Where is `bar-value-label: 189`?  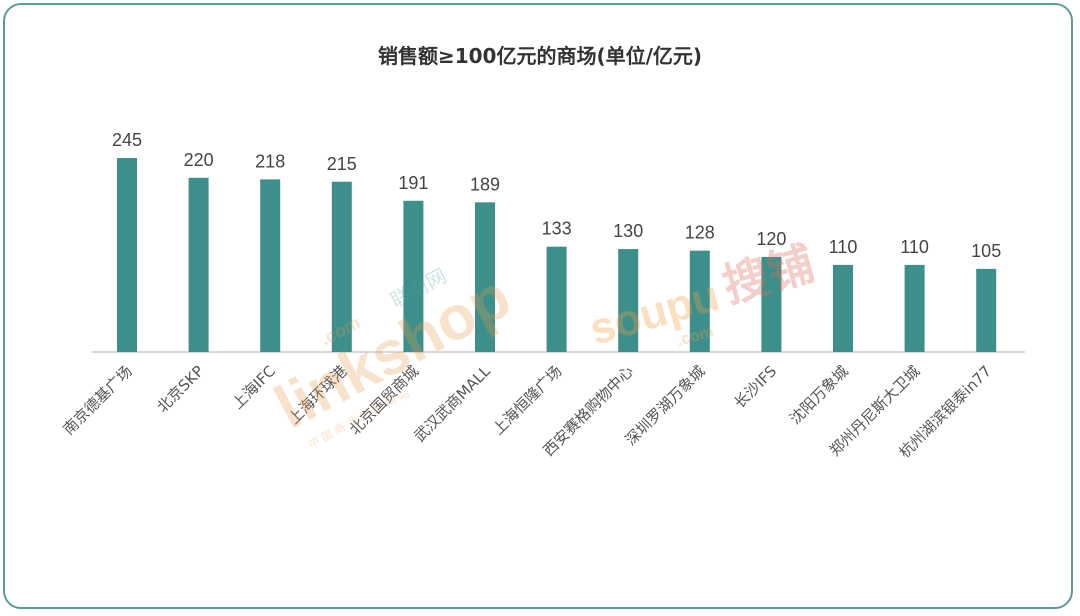
bar-value-label: 189 is located at coordinates (485, 184).